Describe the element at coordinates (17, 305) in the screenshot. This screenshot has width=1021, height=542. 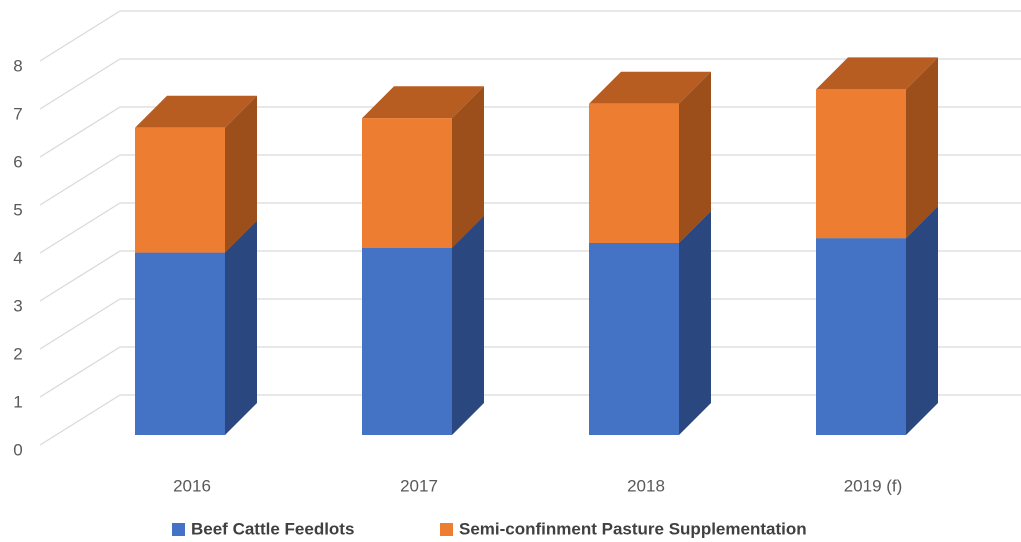
I see `y-tick-label: 3` at that location.